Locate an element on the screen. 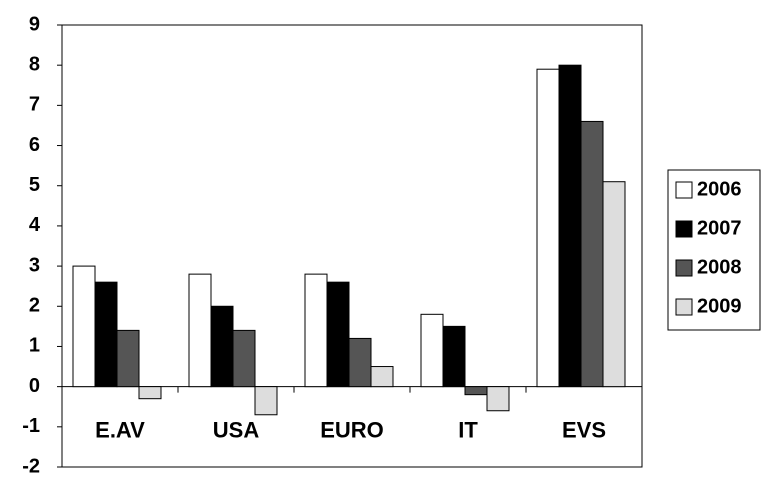 The width and height of the screenshot is (763, 482). x-tick-label: EVS is located at coordinates (584, 429).